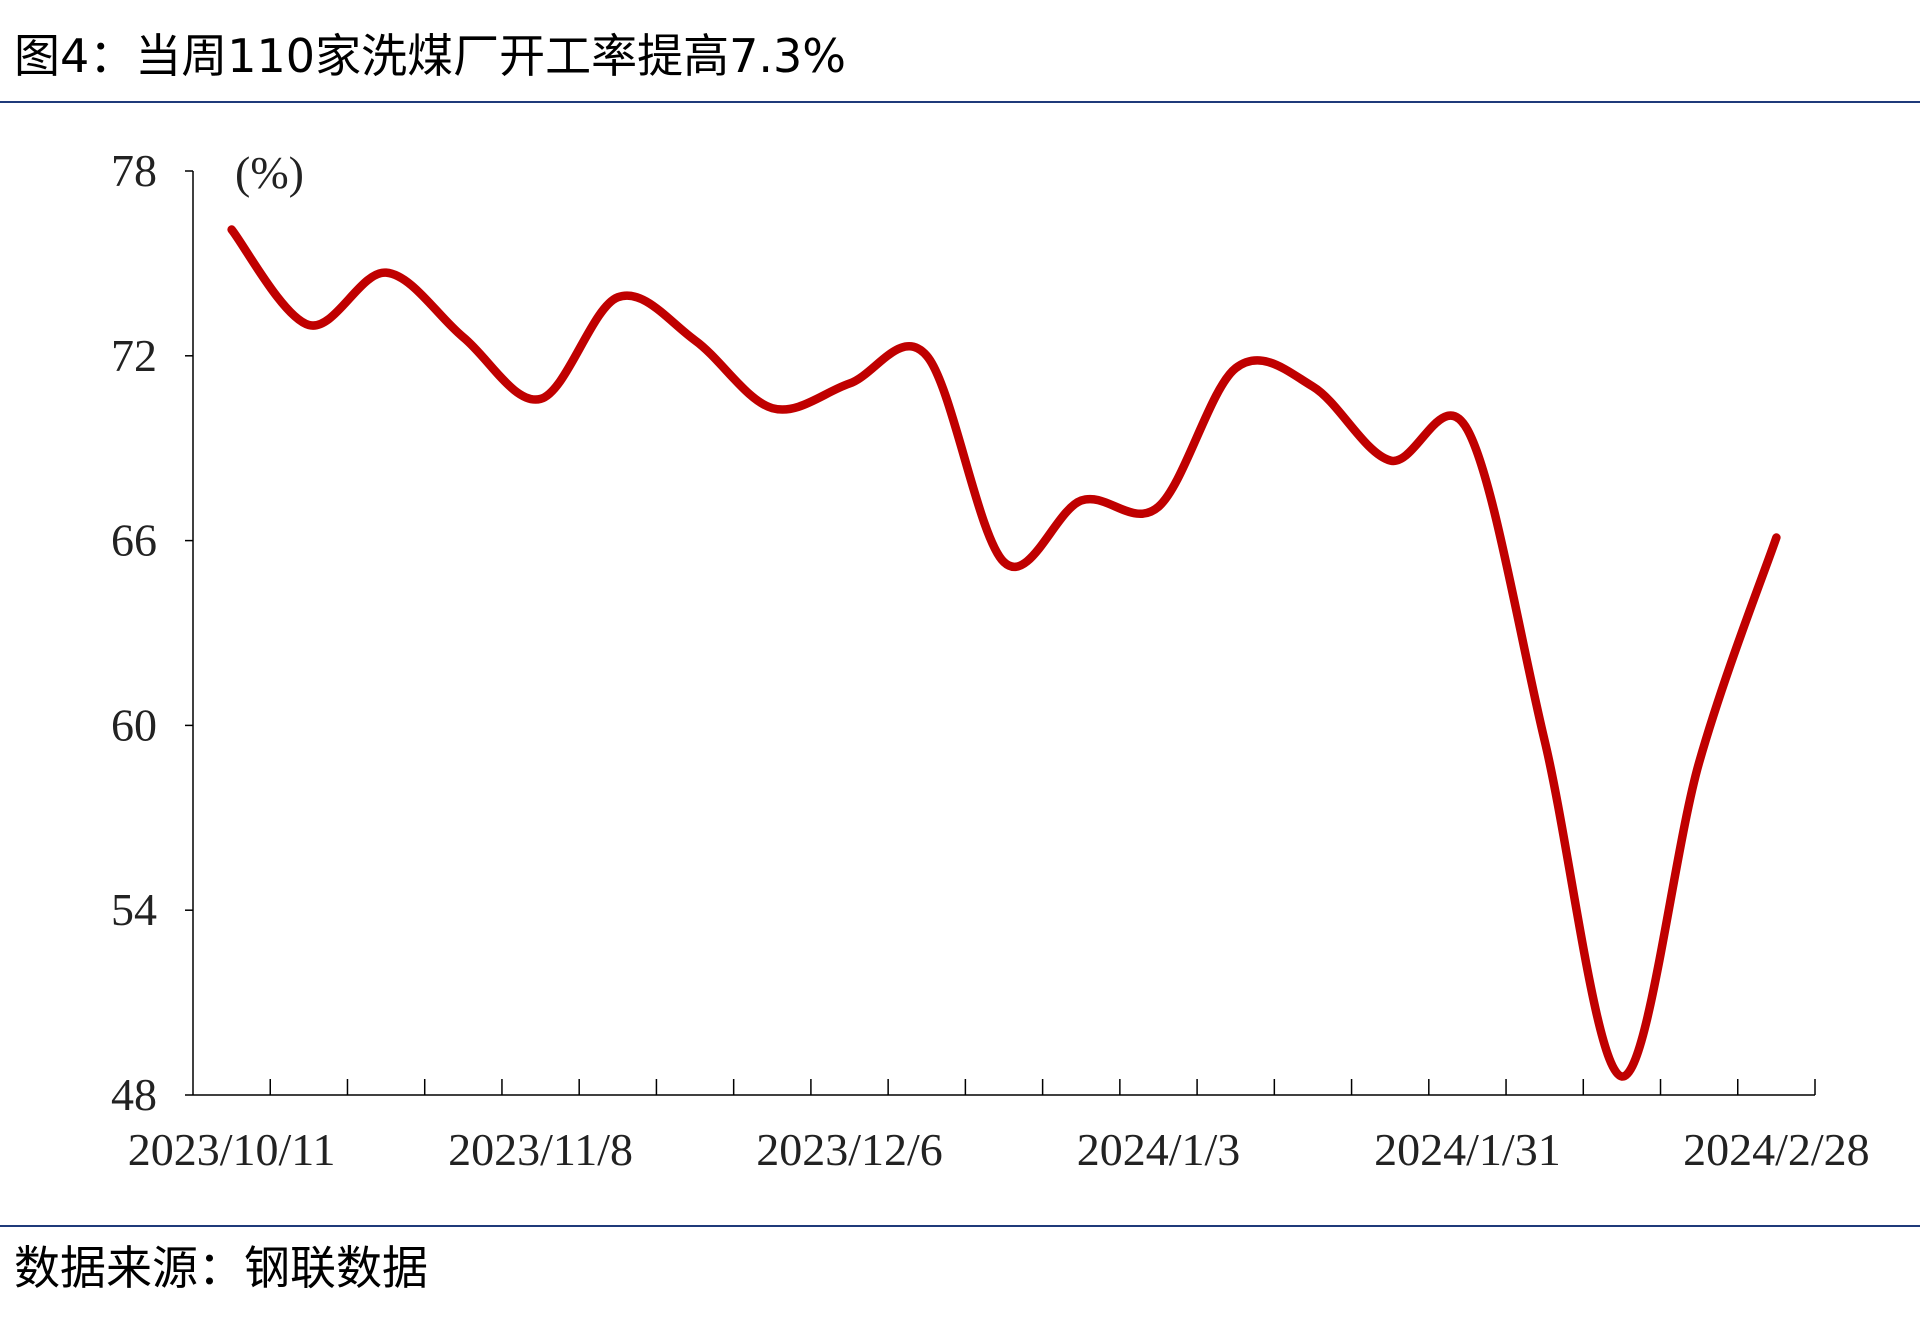 Image resolution: width=1920 pixels, height=1331 pixels. What do you see at coordinates (134, 724) in the screenshot?
I see `y-tick-label: 60` at bounding box center [134, 724].